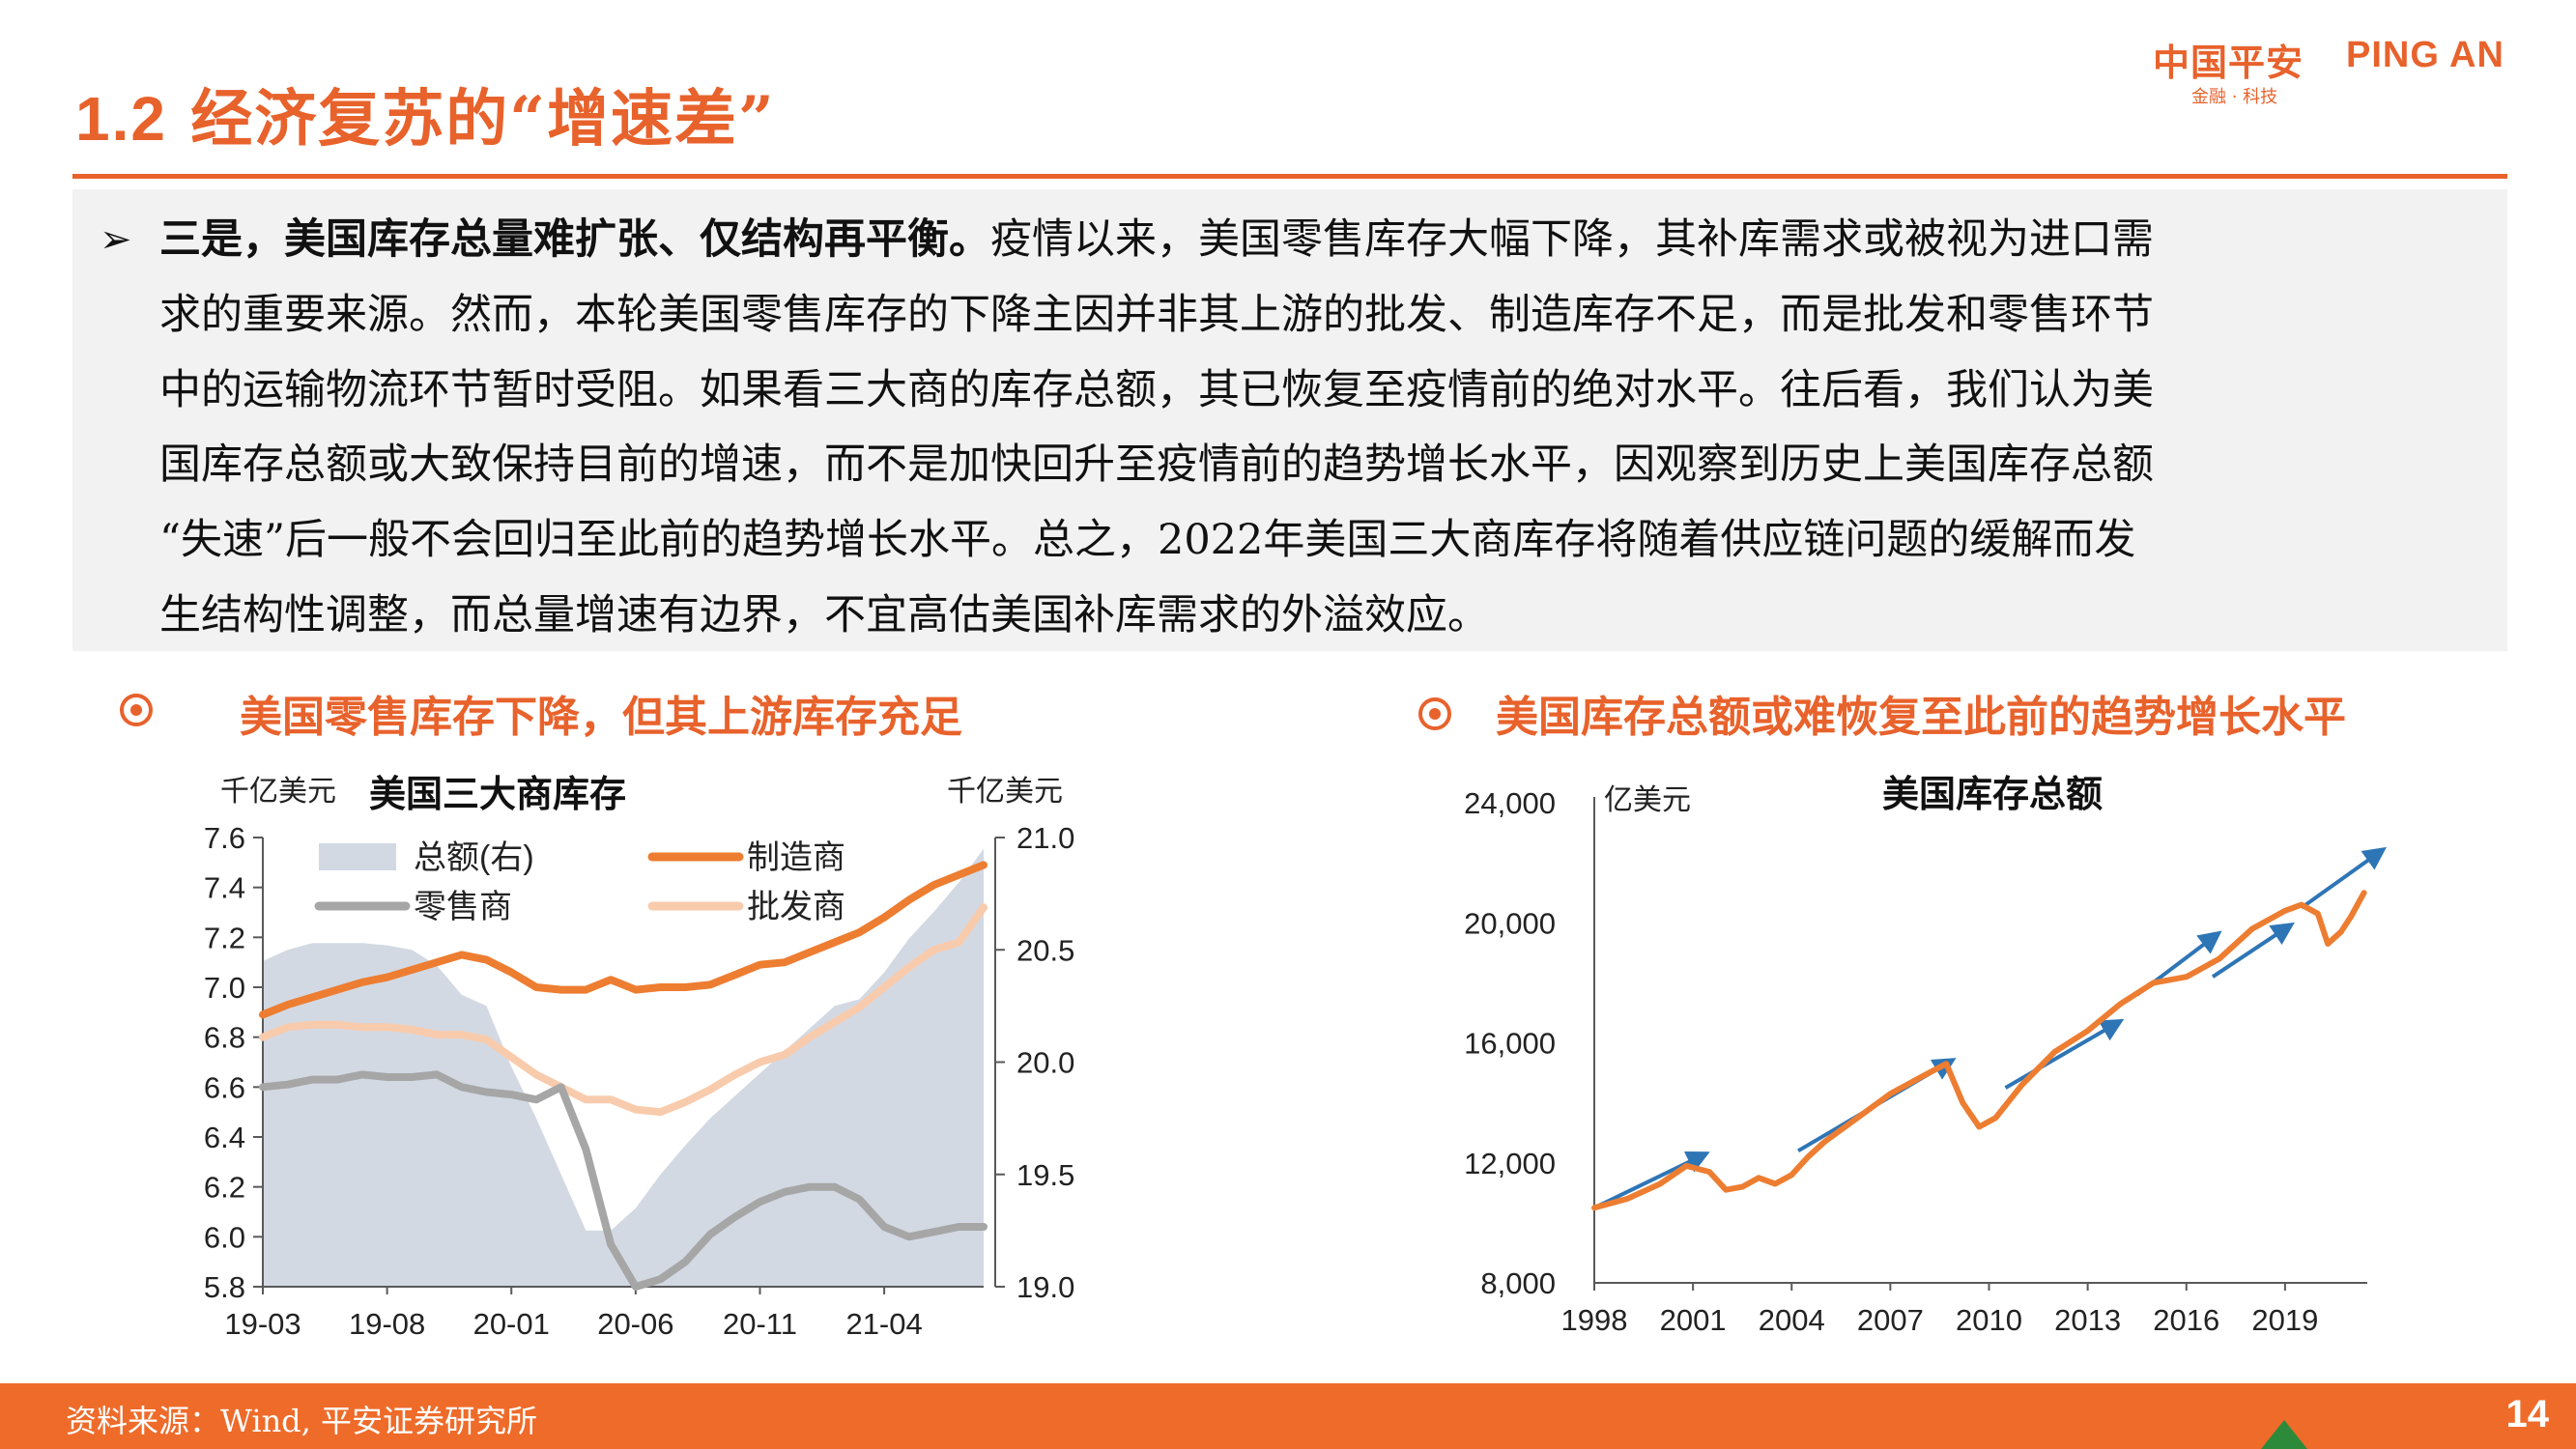  I want to click on left-tick-label: 6.6, so click(225, 1087).